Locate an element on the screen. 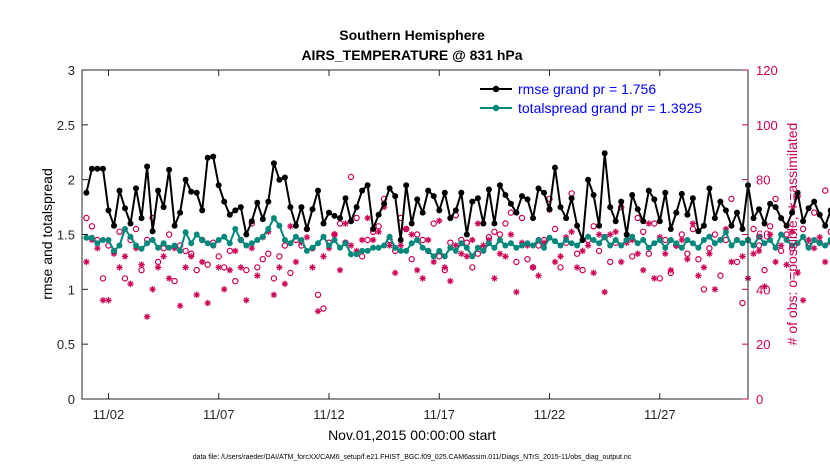 Image resolution: width=830 pixels, height=470 pixels. y-tick-label: 2.5 is located at coordinates (66, 125).